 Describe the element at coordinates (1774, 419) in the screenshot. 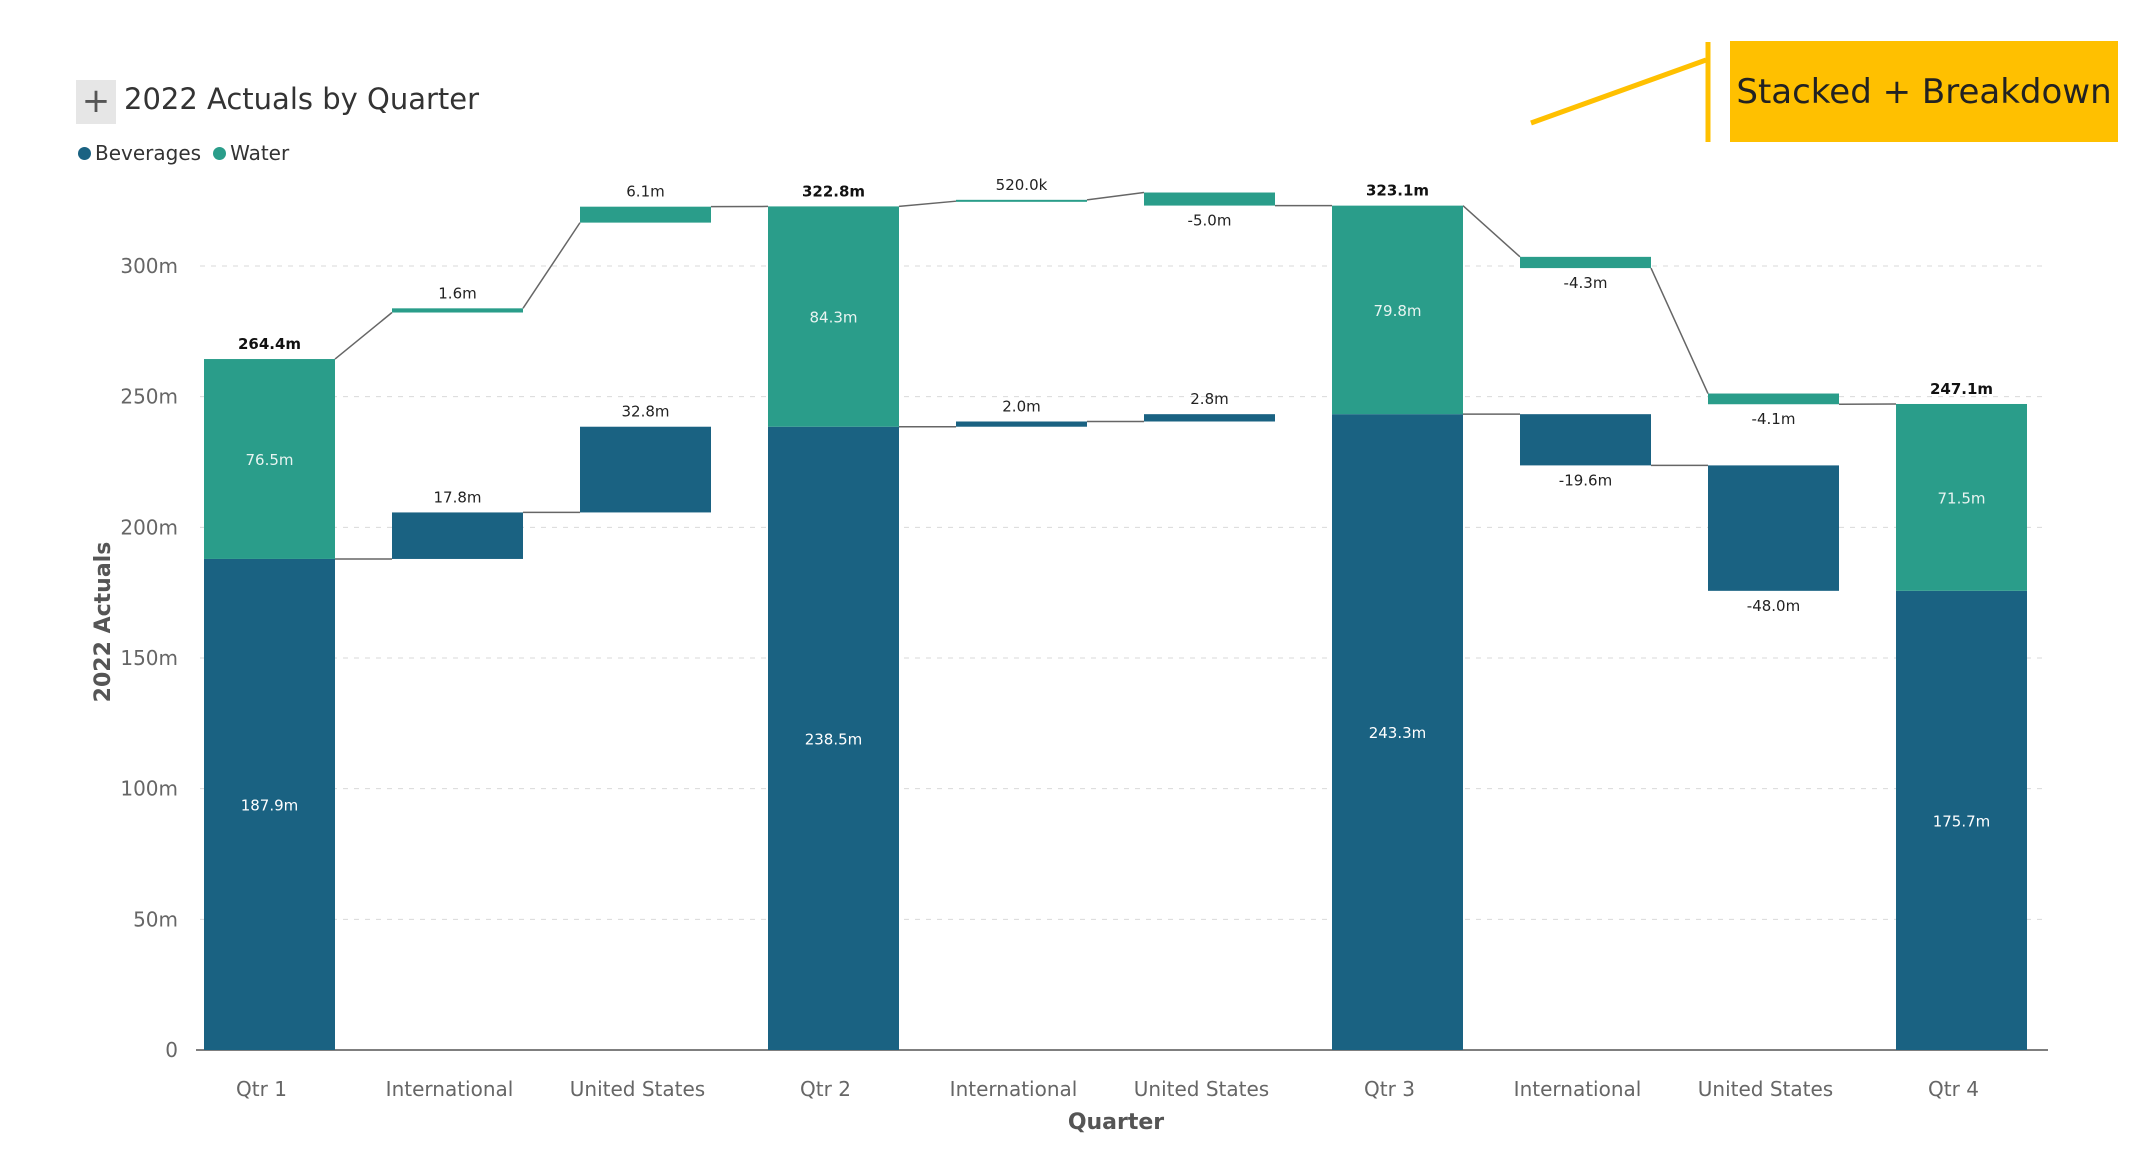

I see `data-label-water: -4.1m` at that location.